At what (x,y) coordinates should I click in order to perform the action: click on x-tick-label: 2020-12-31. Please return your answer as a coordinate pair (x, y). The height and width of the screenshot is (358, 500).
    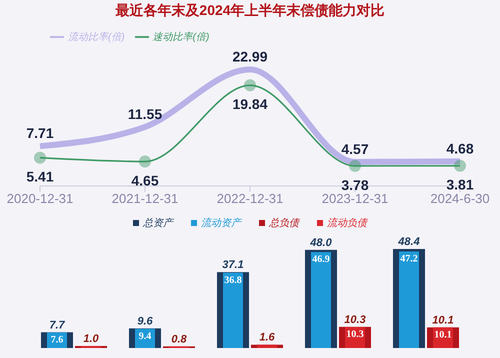
    Looking at the image, I should click on (40, 198).